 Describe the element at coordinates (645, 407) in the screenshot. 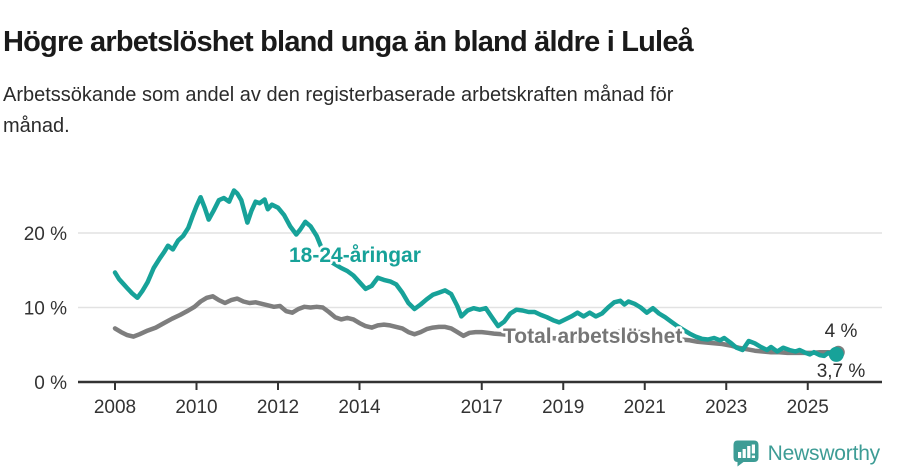

I see `x-tick-label: 2021` at that location.